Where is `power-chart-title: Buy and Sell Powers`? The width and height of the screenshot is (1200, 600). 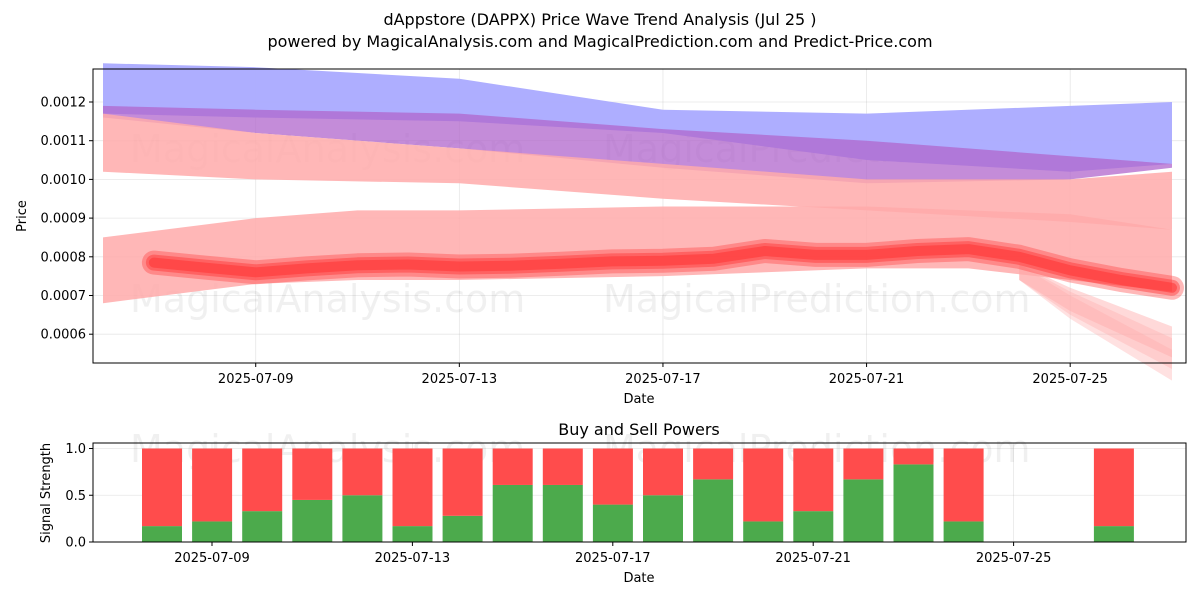
power-chart-title: Buy and Sell Powers is located at coordinates (639, 429).